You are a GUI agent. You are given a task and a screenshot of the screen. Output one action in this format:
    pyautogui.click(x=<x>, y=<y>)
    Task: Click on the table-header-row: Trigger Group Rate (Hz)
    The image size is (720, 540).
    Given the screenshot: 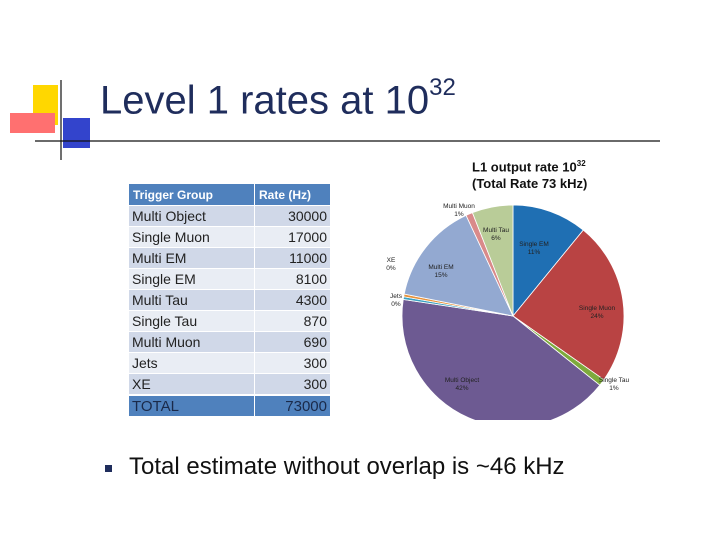 What is the action you would take?
    pyautogui.click(x=229, y=194)
    